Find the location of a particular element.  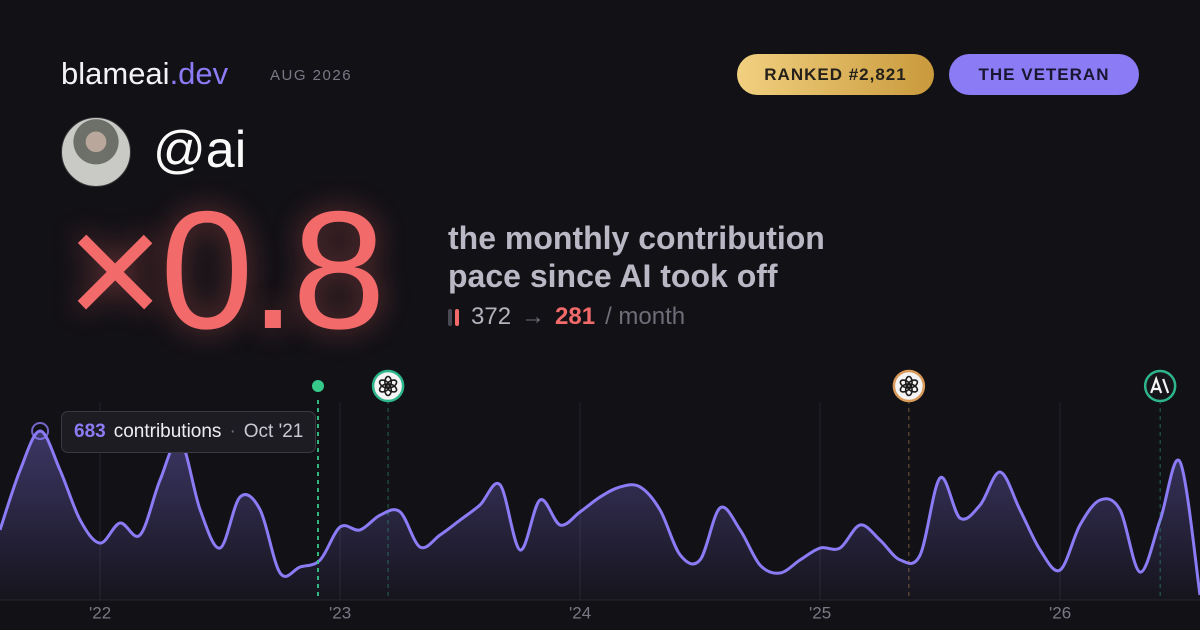

subtitle-line: the monthly contribution is located at coordinates (636, 238).